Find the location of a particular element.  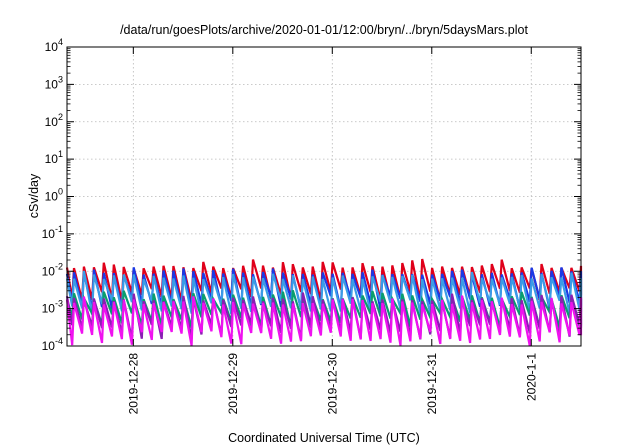

y-tick-label: 10¹ is located at coordinates (54, 157).